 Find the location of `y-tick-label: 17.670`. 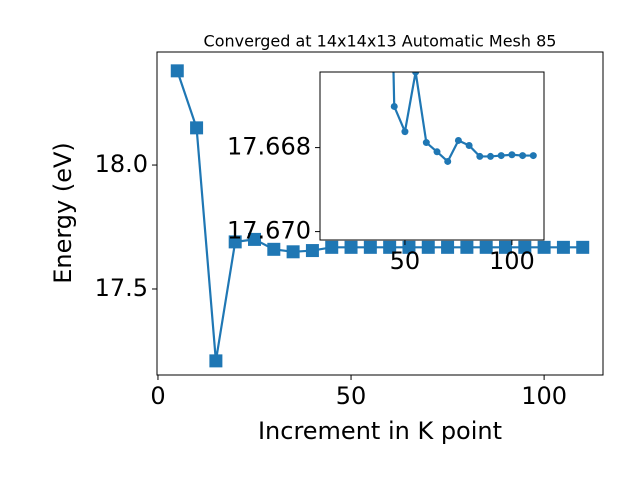

y-tick-label: 17.670 is located at coordinates (269, 231).